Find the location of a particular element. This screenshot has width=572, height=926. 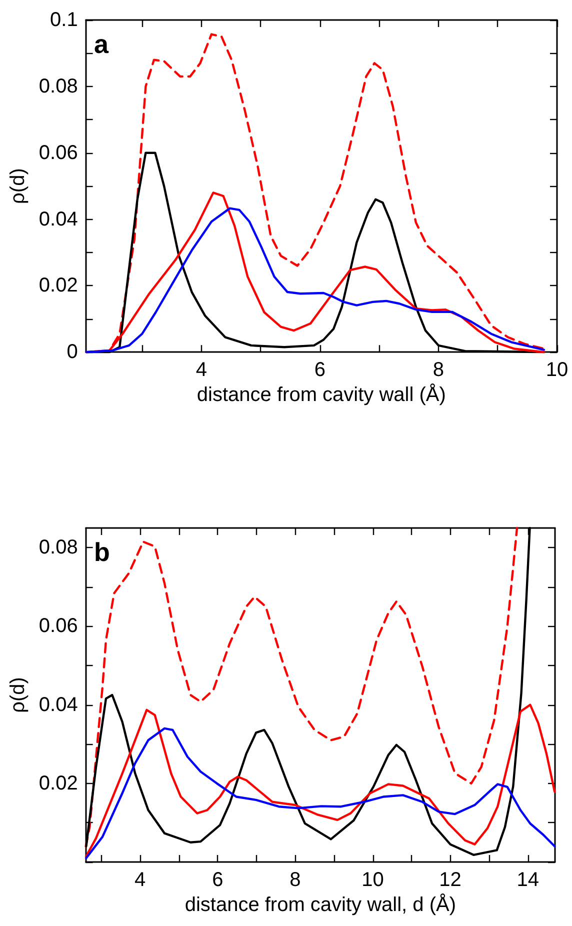

annotation: a is located at coordinates (101, 44).